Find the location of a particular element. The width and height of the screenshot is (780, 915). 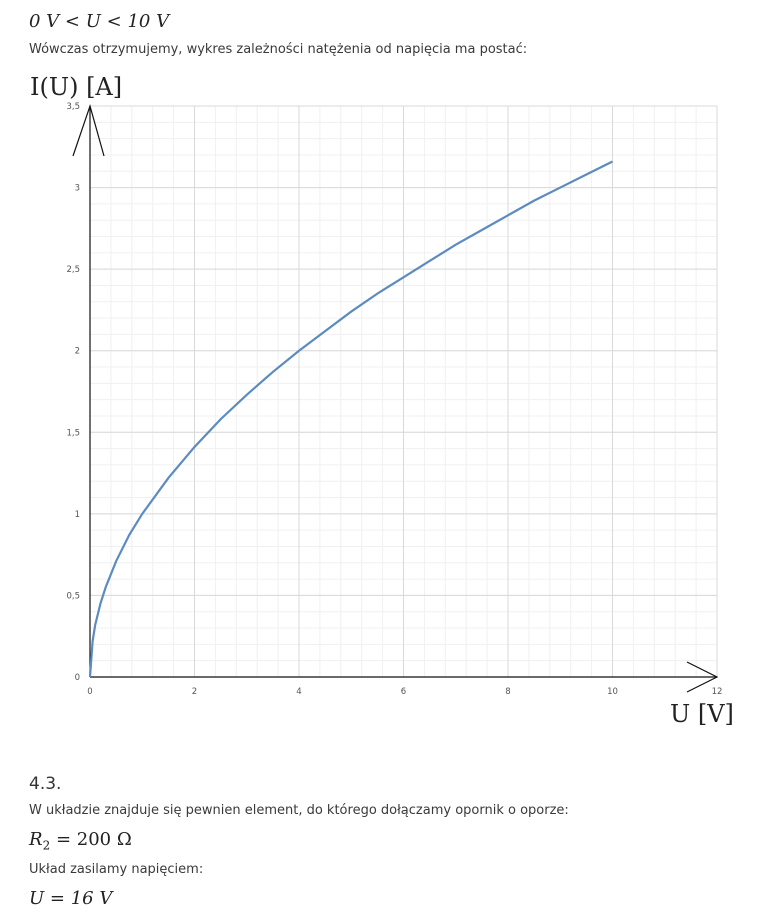

y-tick-label: 2 is located at coordinates (77, 352).